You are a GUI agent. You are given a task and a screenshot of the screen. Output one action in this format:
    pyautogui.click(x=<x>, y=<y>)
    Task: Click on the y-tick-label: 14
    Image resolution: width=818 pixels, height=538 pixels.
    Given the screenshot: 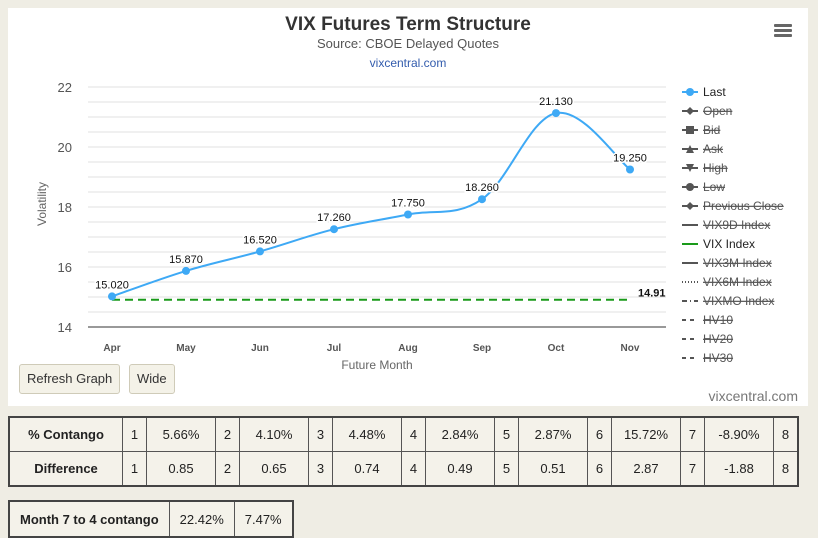 What is the action you would take?
    pyautogui.click(x=65, y=327)
    